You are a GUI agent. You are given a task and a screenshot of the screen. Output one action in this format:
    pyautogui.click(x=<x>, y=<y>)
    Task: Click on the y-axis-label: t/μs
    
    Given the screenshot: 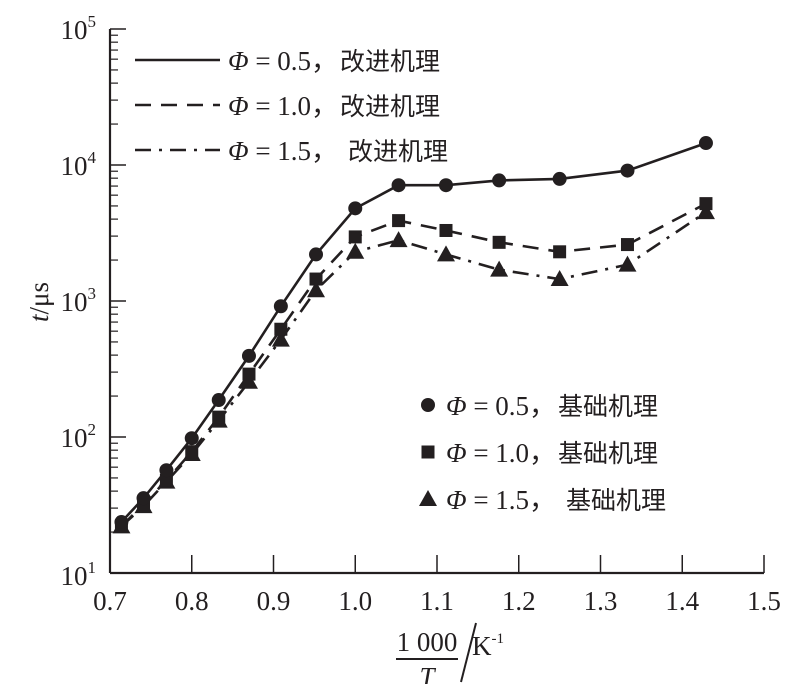 What is the action you would take?
    pyautogui.click(x=39, y=302)
    